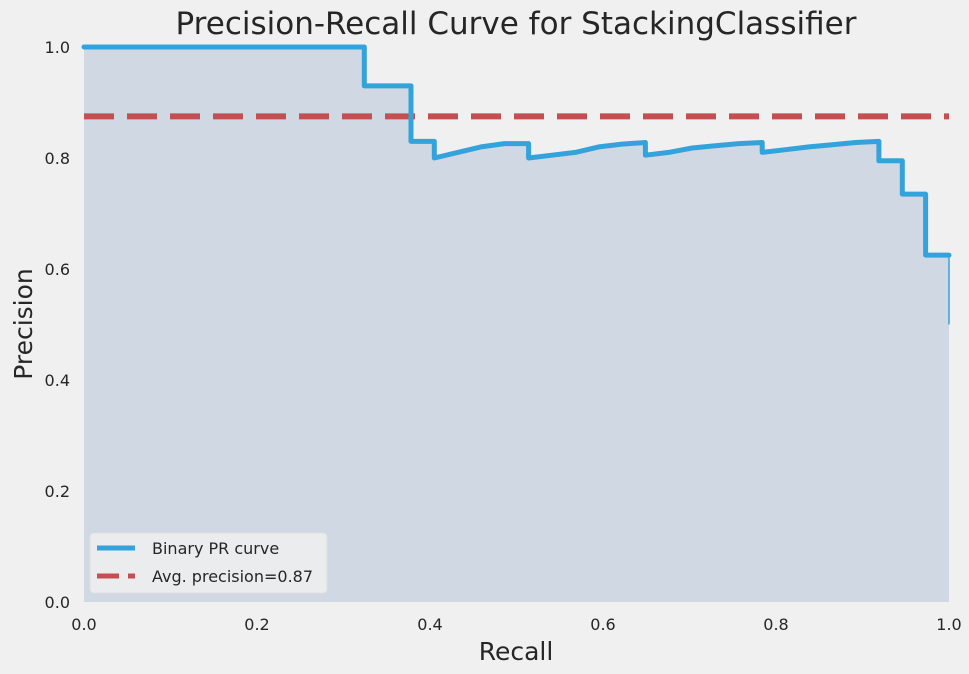 The width and height of the screenshot is (969, 674). I want to click on y-tick-label: 0.4, so click(57, 380).